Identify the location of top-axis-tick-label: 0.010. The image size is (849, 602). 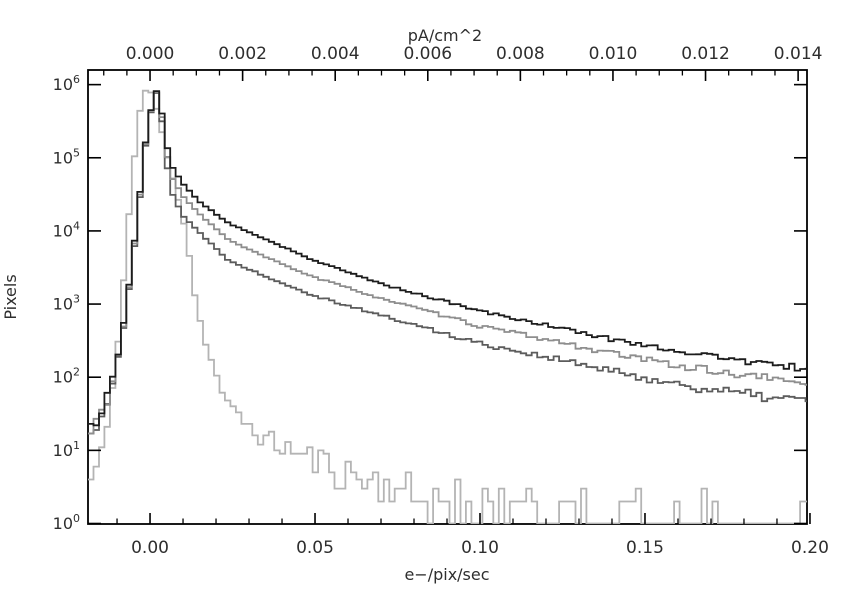
(613, 54).